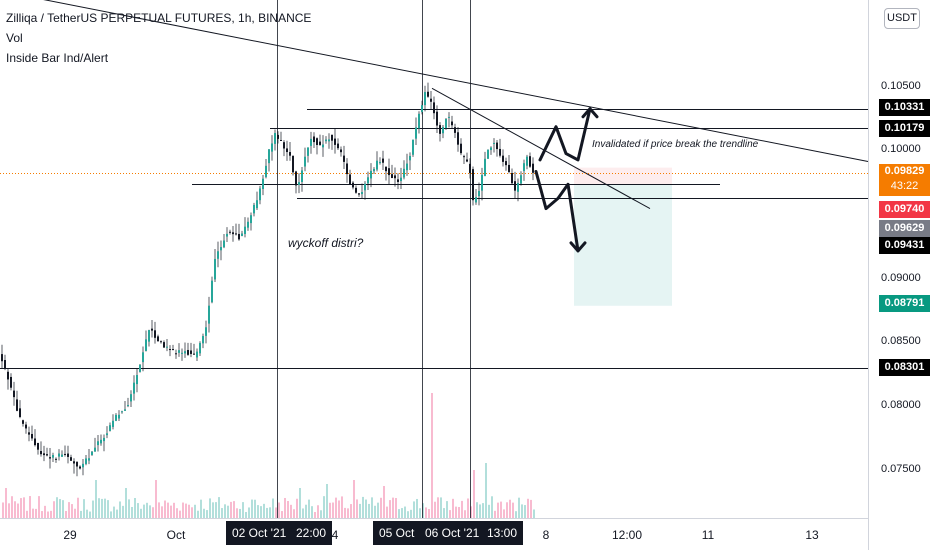 This screenshot has width=932, height=550. Describe the element at coordinates (502, 533) in the screenshot. I see `time-marker-tag: 13:00` at that location.